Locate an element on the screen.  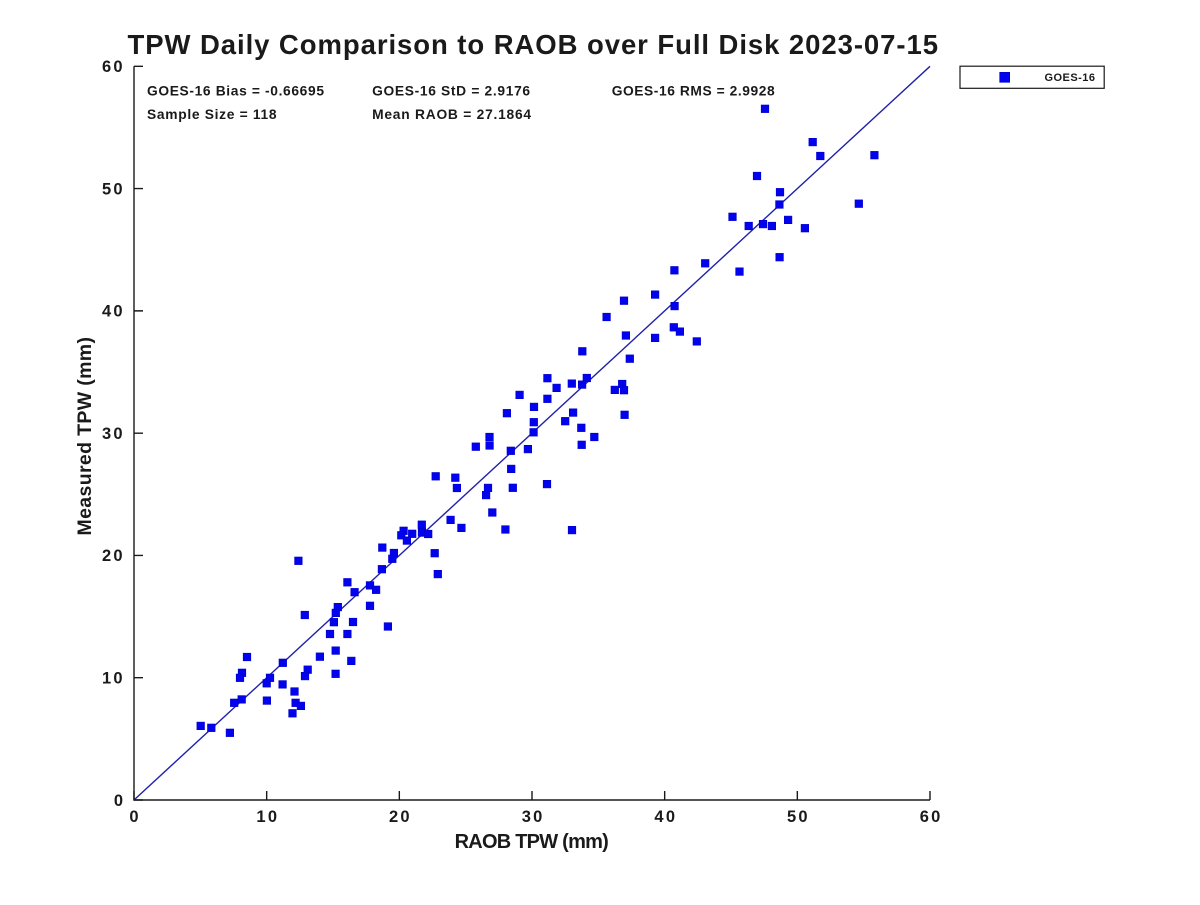
svg-text: Sample Size = 118 is located at coordinates (212, 114).